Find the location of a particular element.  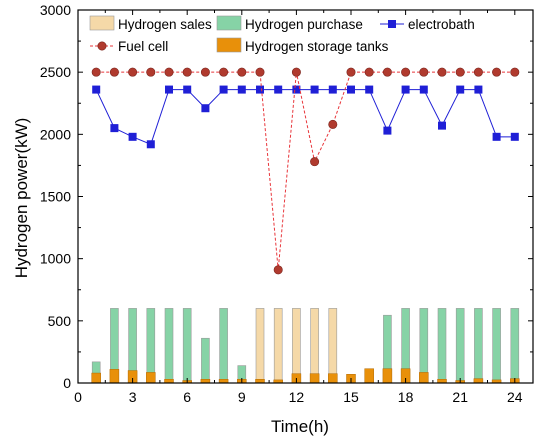

legend-label: Hydrogen purchase is located at coordinates (304, 24).